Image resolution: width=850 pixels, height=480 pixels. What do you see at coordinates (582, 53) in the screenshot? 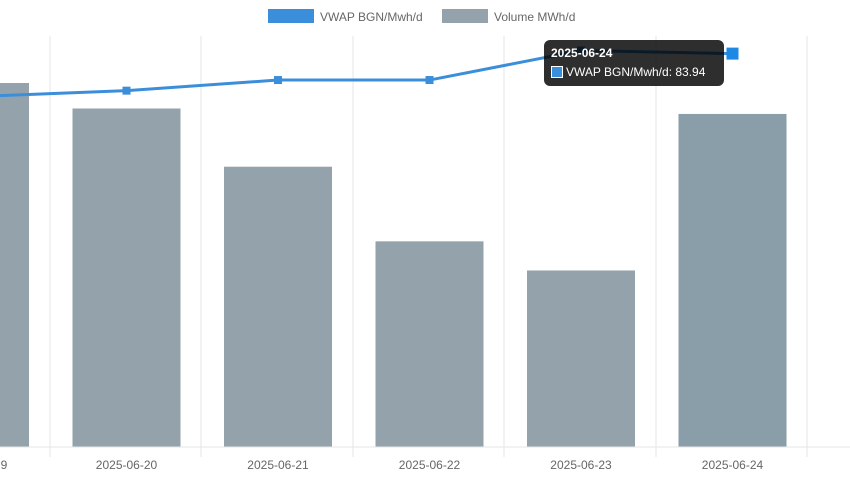
I see `tooltip-title: 2025-06-24` at bounding box center [582, 53].